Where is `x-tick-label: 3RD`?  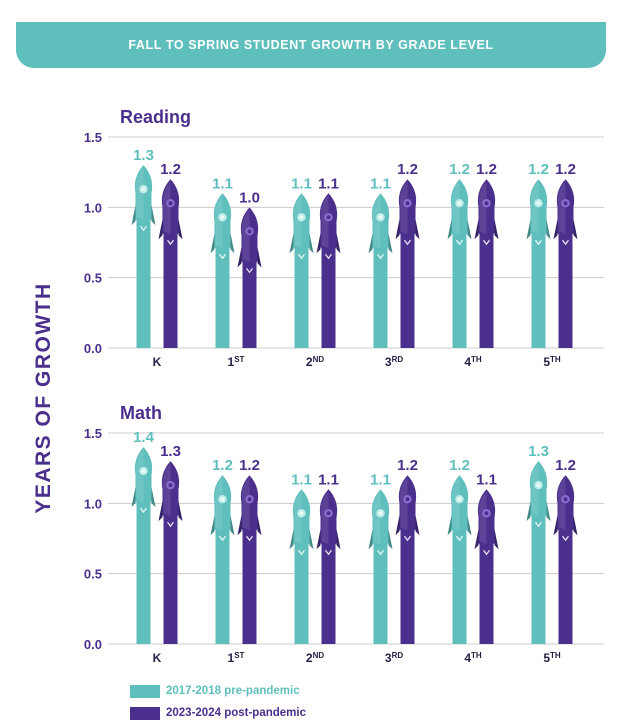 x-tick-label: 3RD is located at coordinates (394, 362).